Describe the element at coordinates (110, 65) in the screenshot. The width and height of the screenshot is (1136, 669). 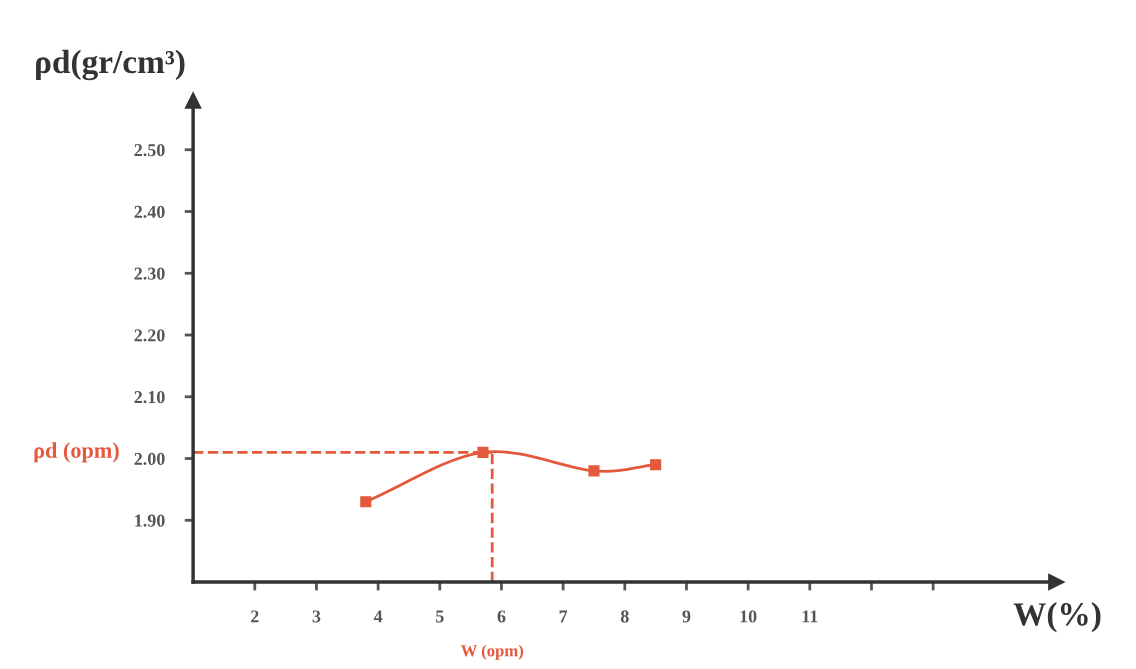
I see `y-axis-title: ρd(gr/cm³)` at that location.